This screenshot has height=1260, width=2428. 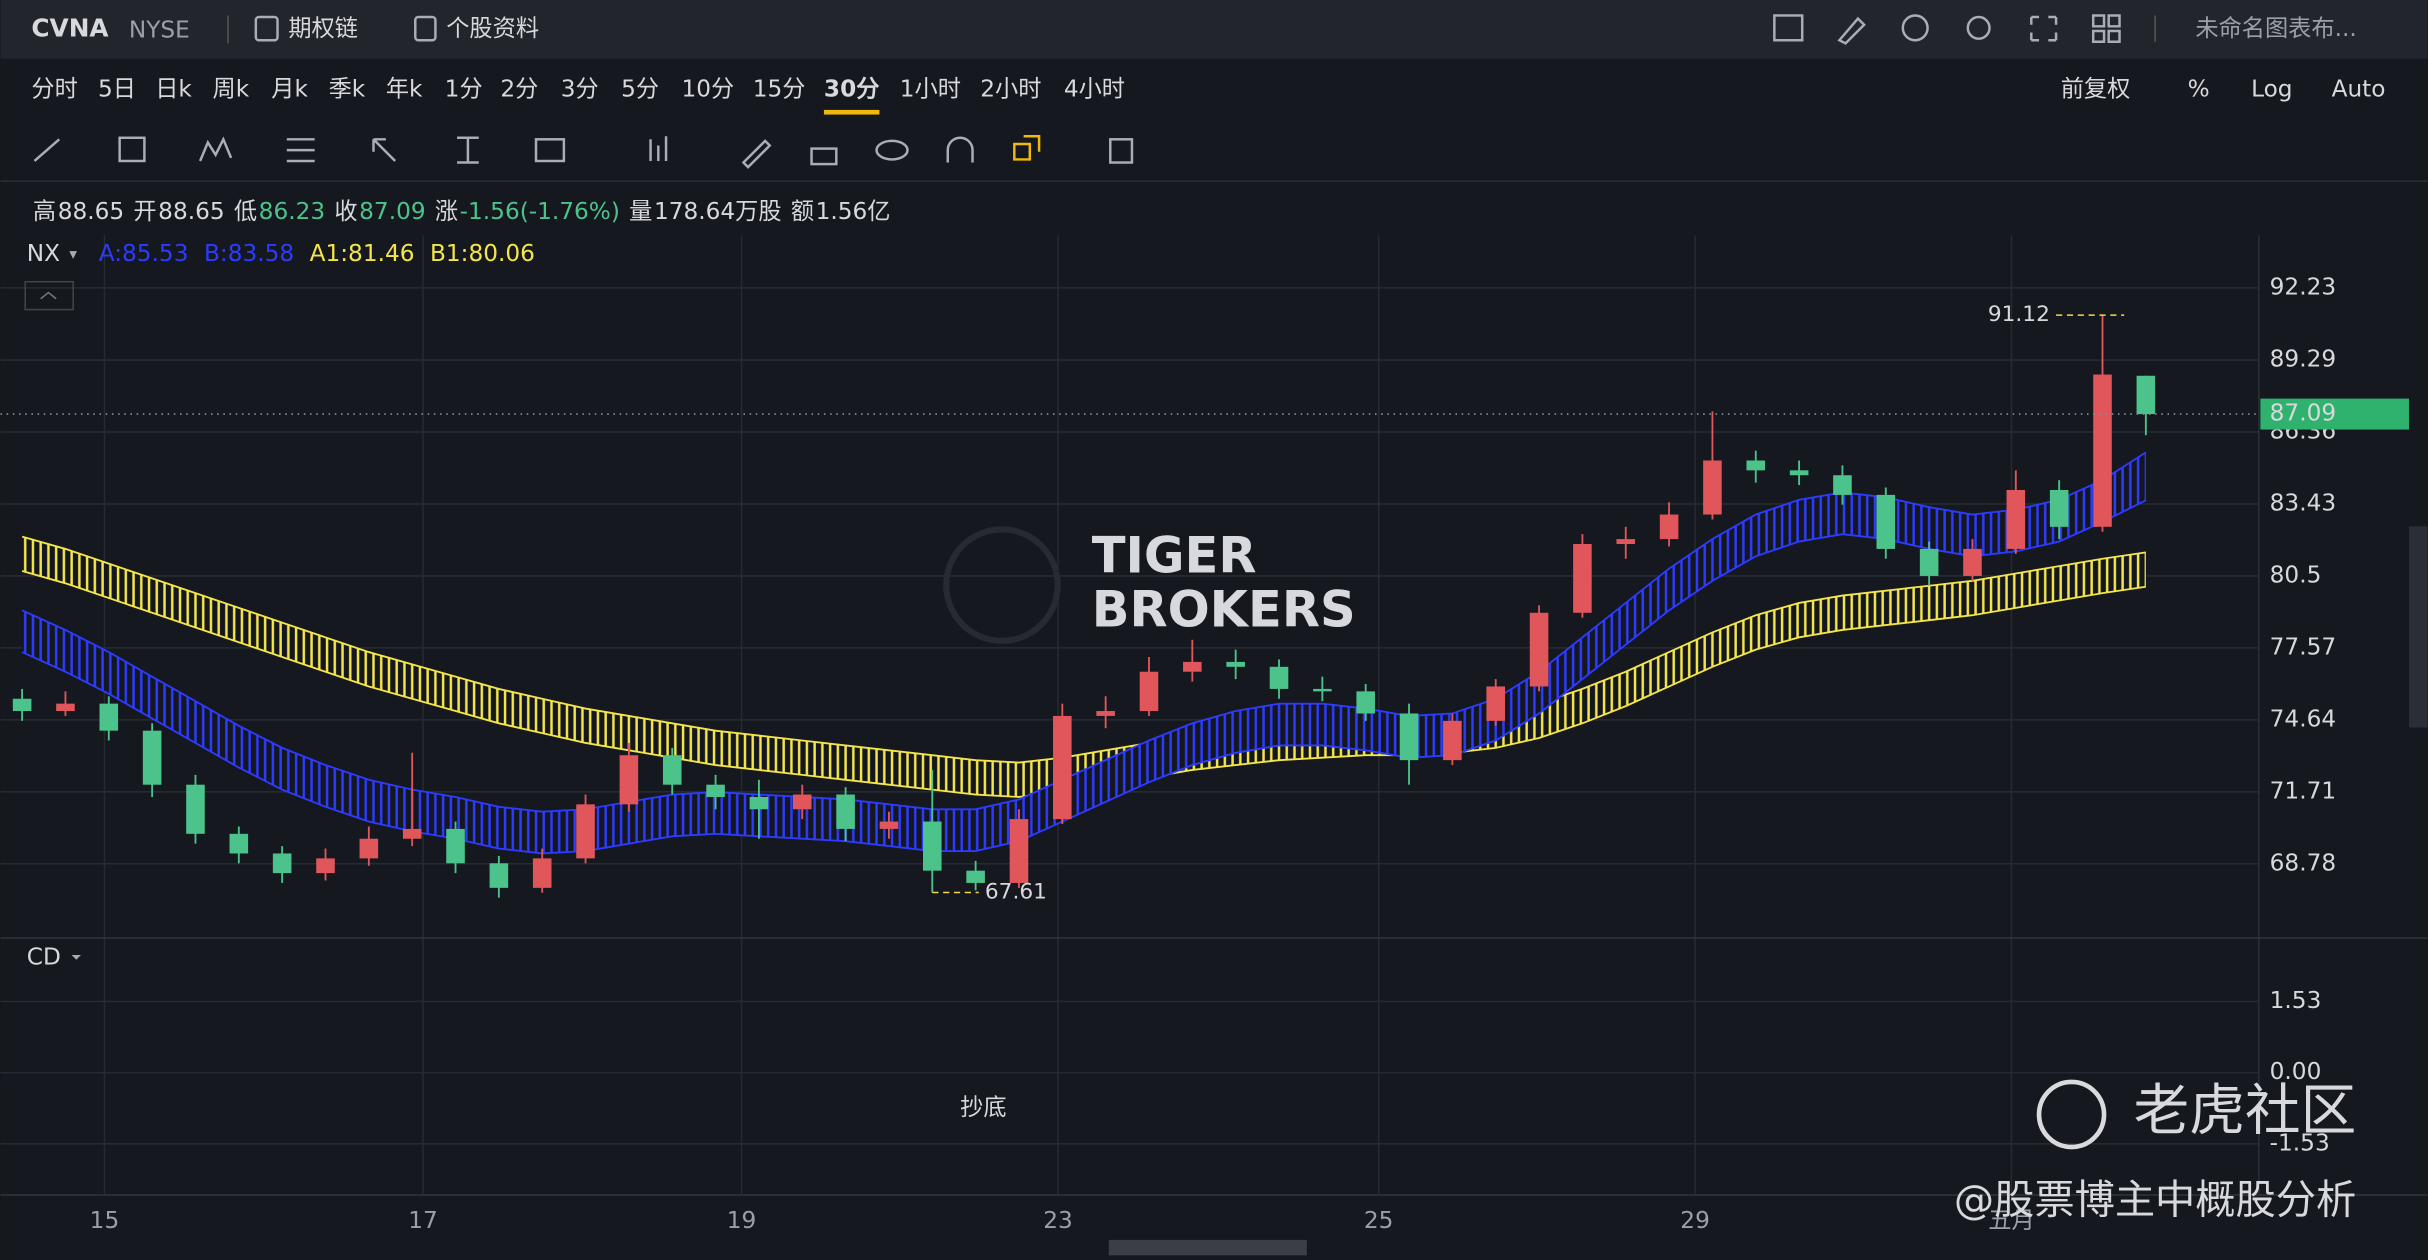 I want to click on timeframe-tab: 4小时, so click(x=1094, y=88).